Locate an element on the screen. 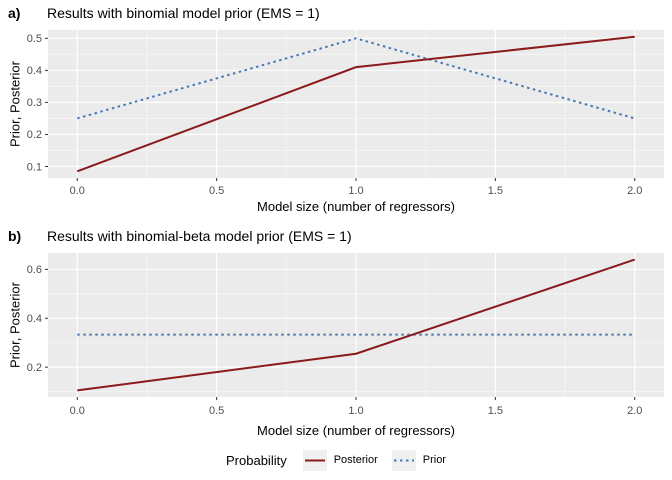  x-tick-label-a: 2.0 is located at coordinates (634, 191).